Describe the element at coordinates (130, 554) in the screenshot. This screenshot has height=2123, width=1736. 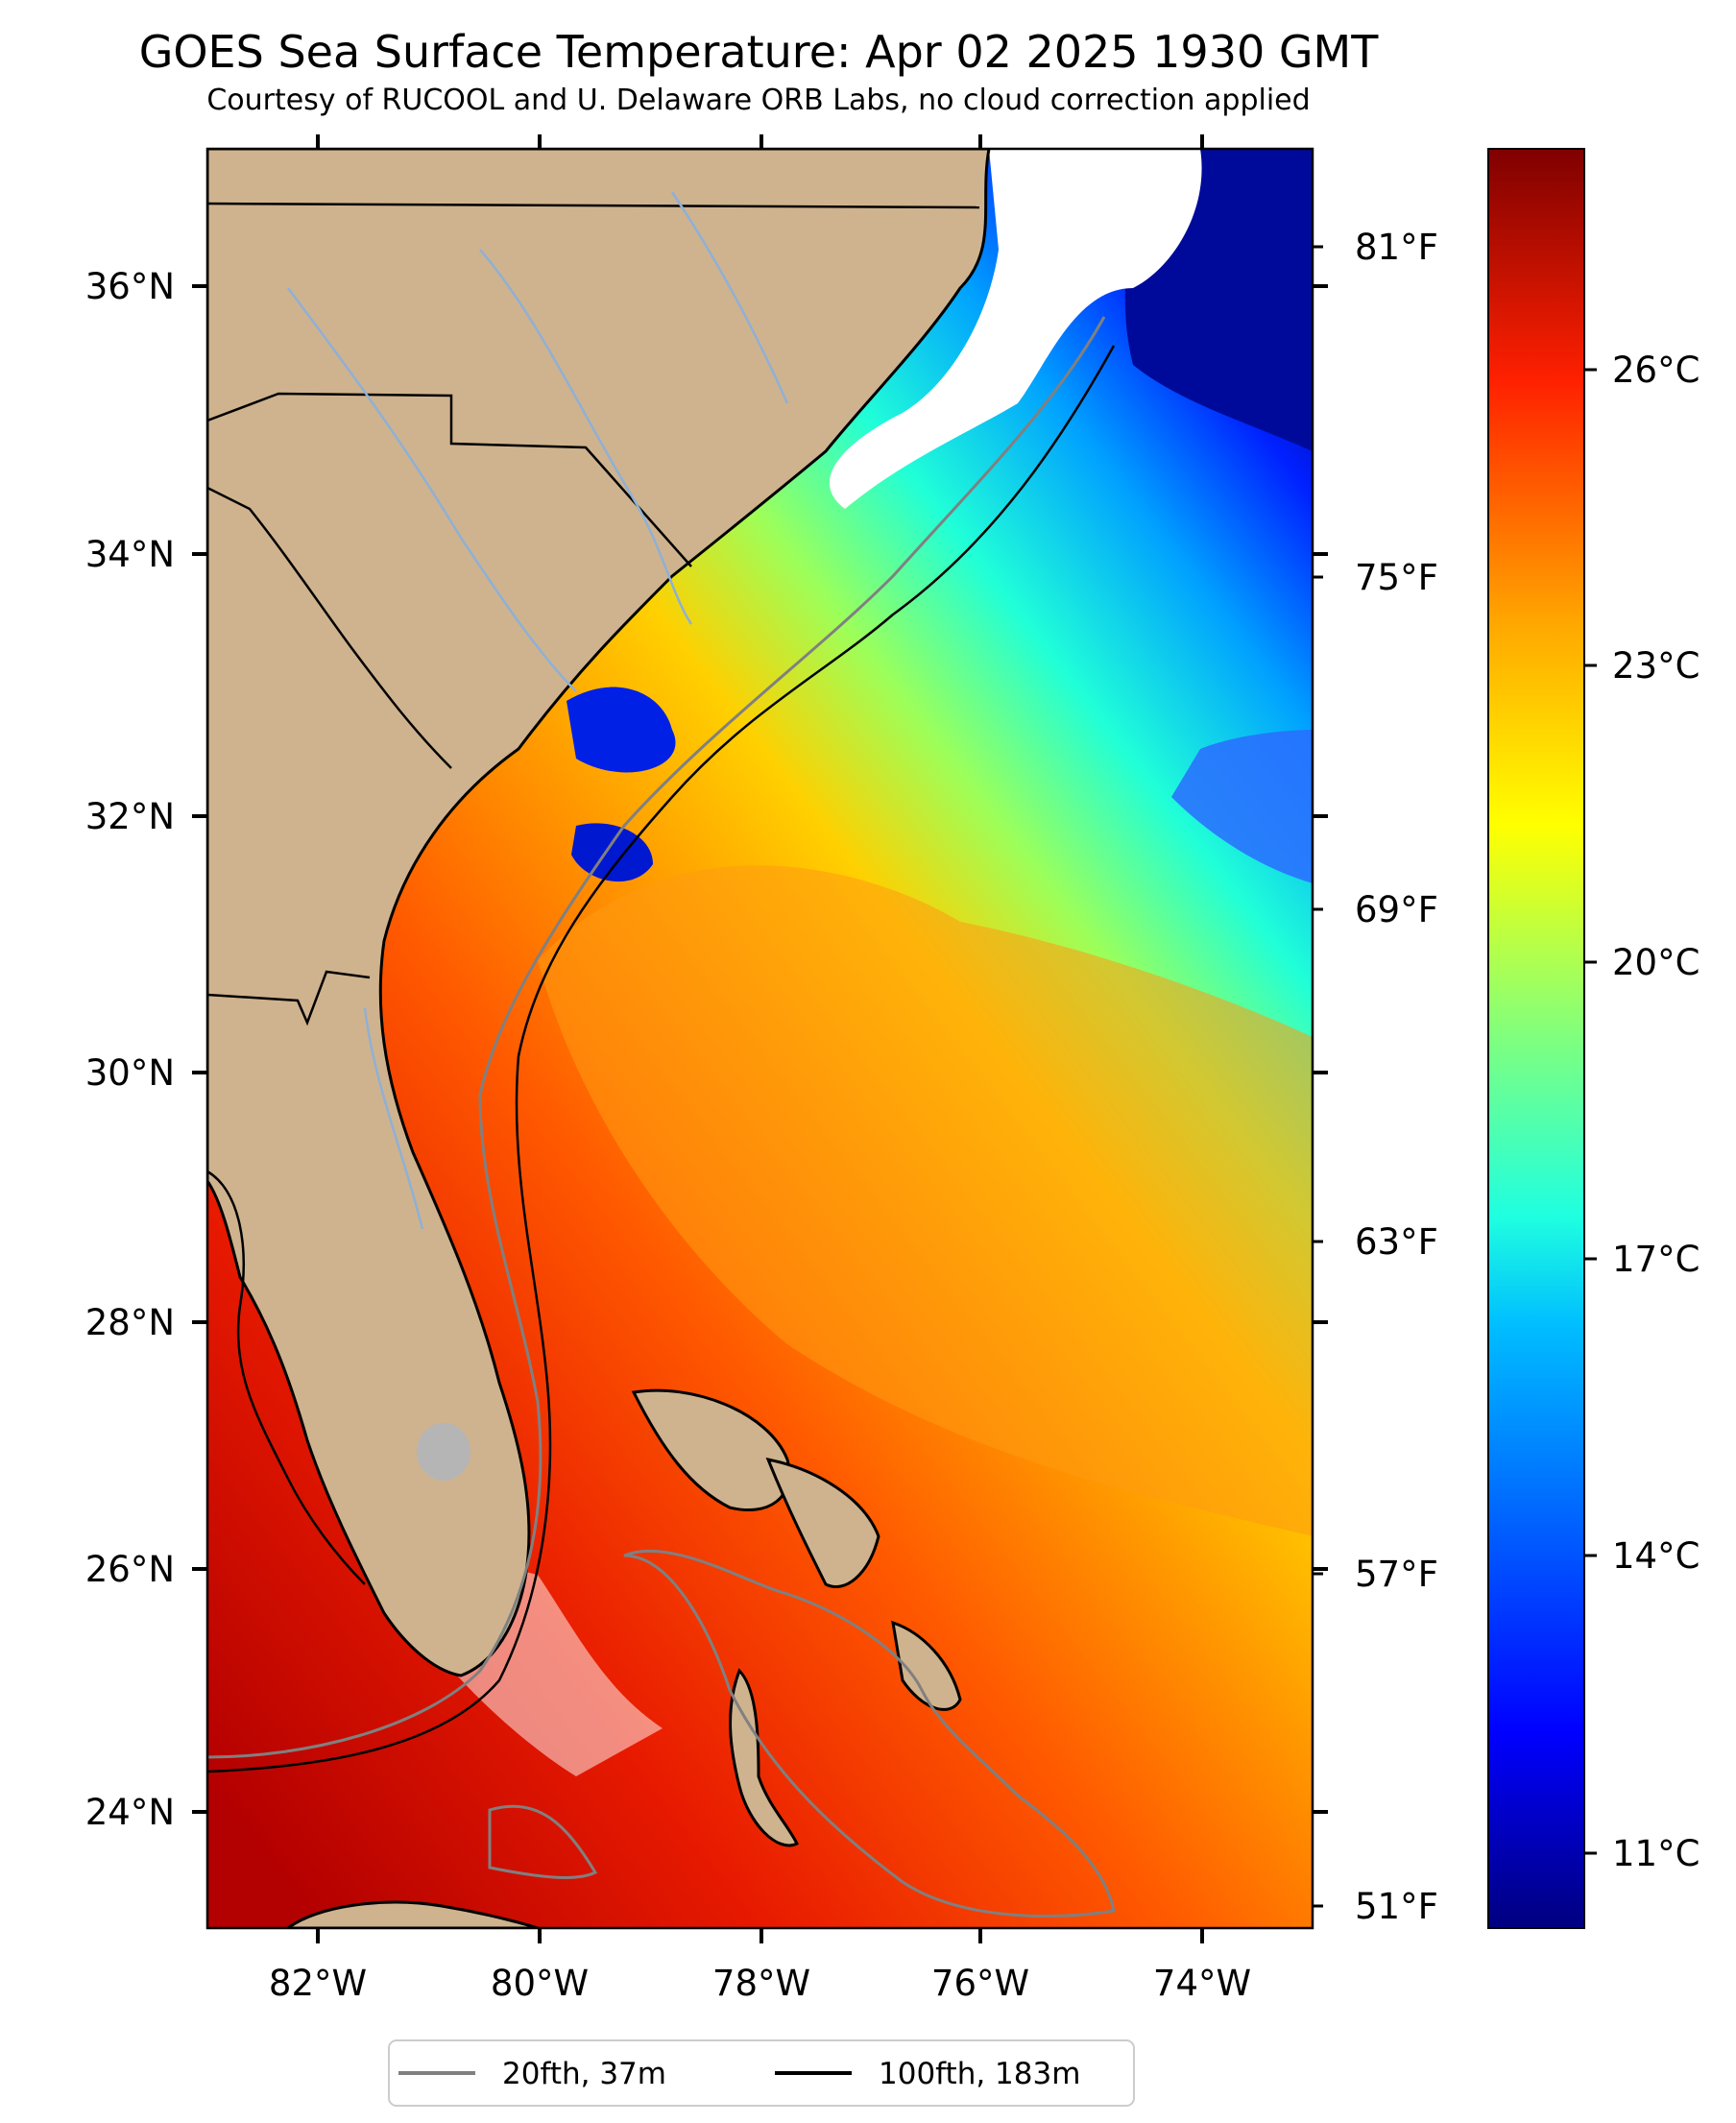
I see `lat-tick-label: 34°N` at that location.